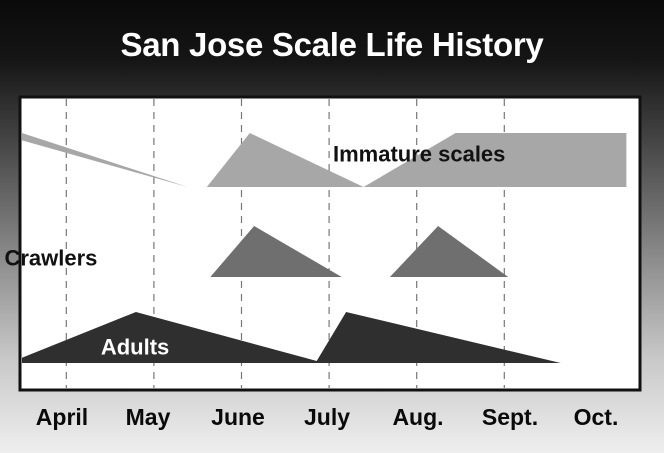 Image resolution: width=664 pixels, height=453 pixels. I want to click on adults-label: Adults, so click(135, 347).